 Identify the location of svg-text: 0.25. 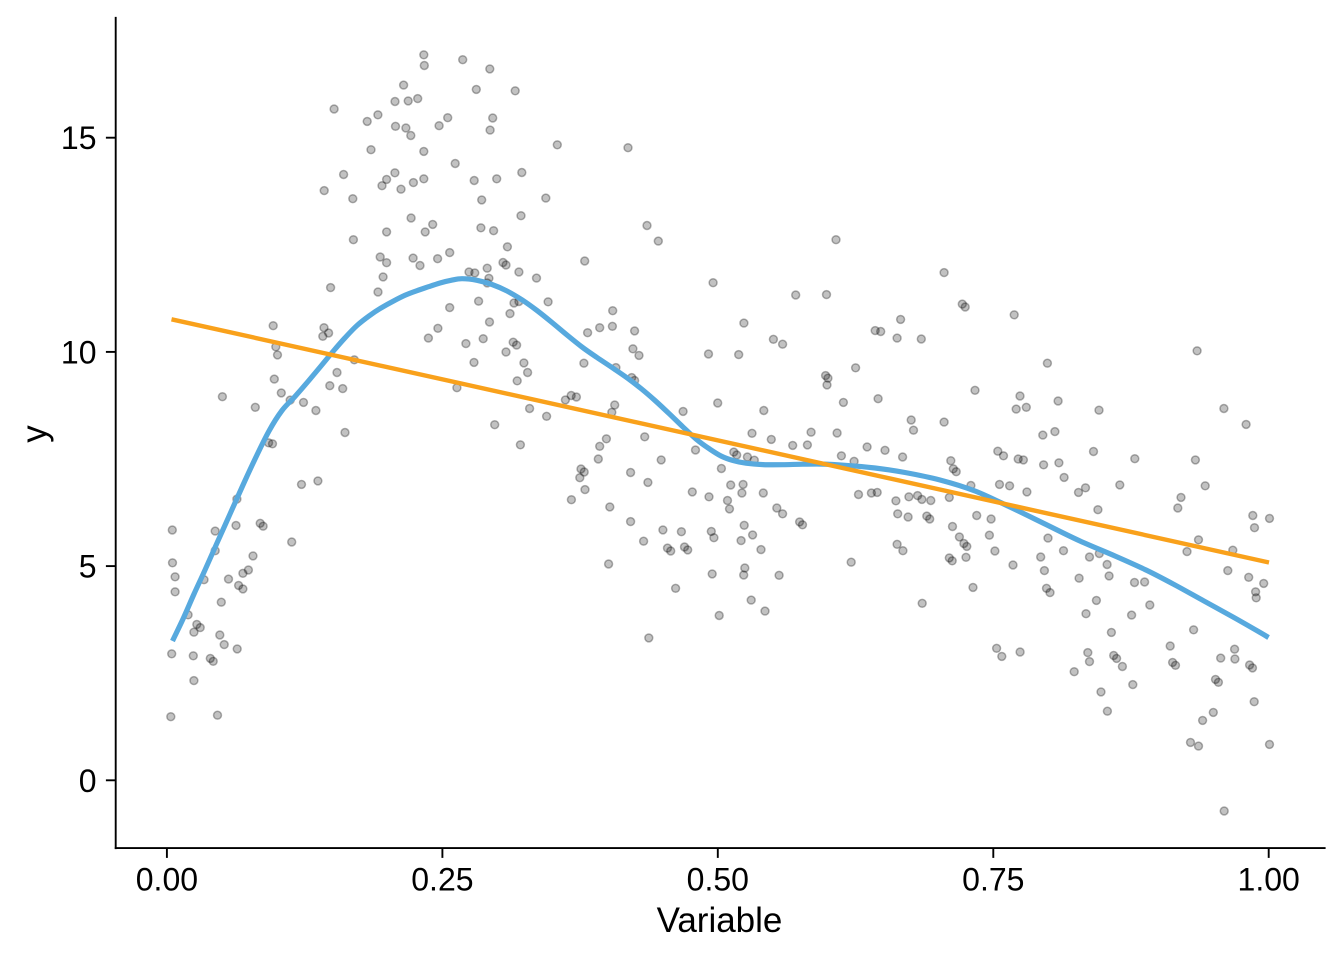
(442, 880).